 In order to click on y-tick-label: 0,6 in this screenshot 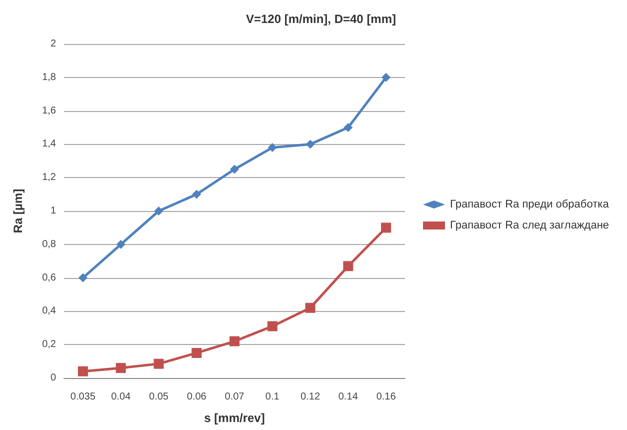, I will do `click(49, 278)`.